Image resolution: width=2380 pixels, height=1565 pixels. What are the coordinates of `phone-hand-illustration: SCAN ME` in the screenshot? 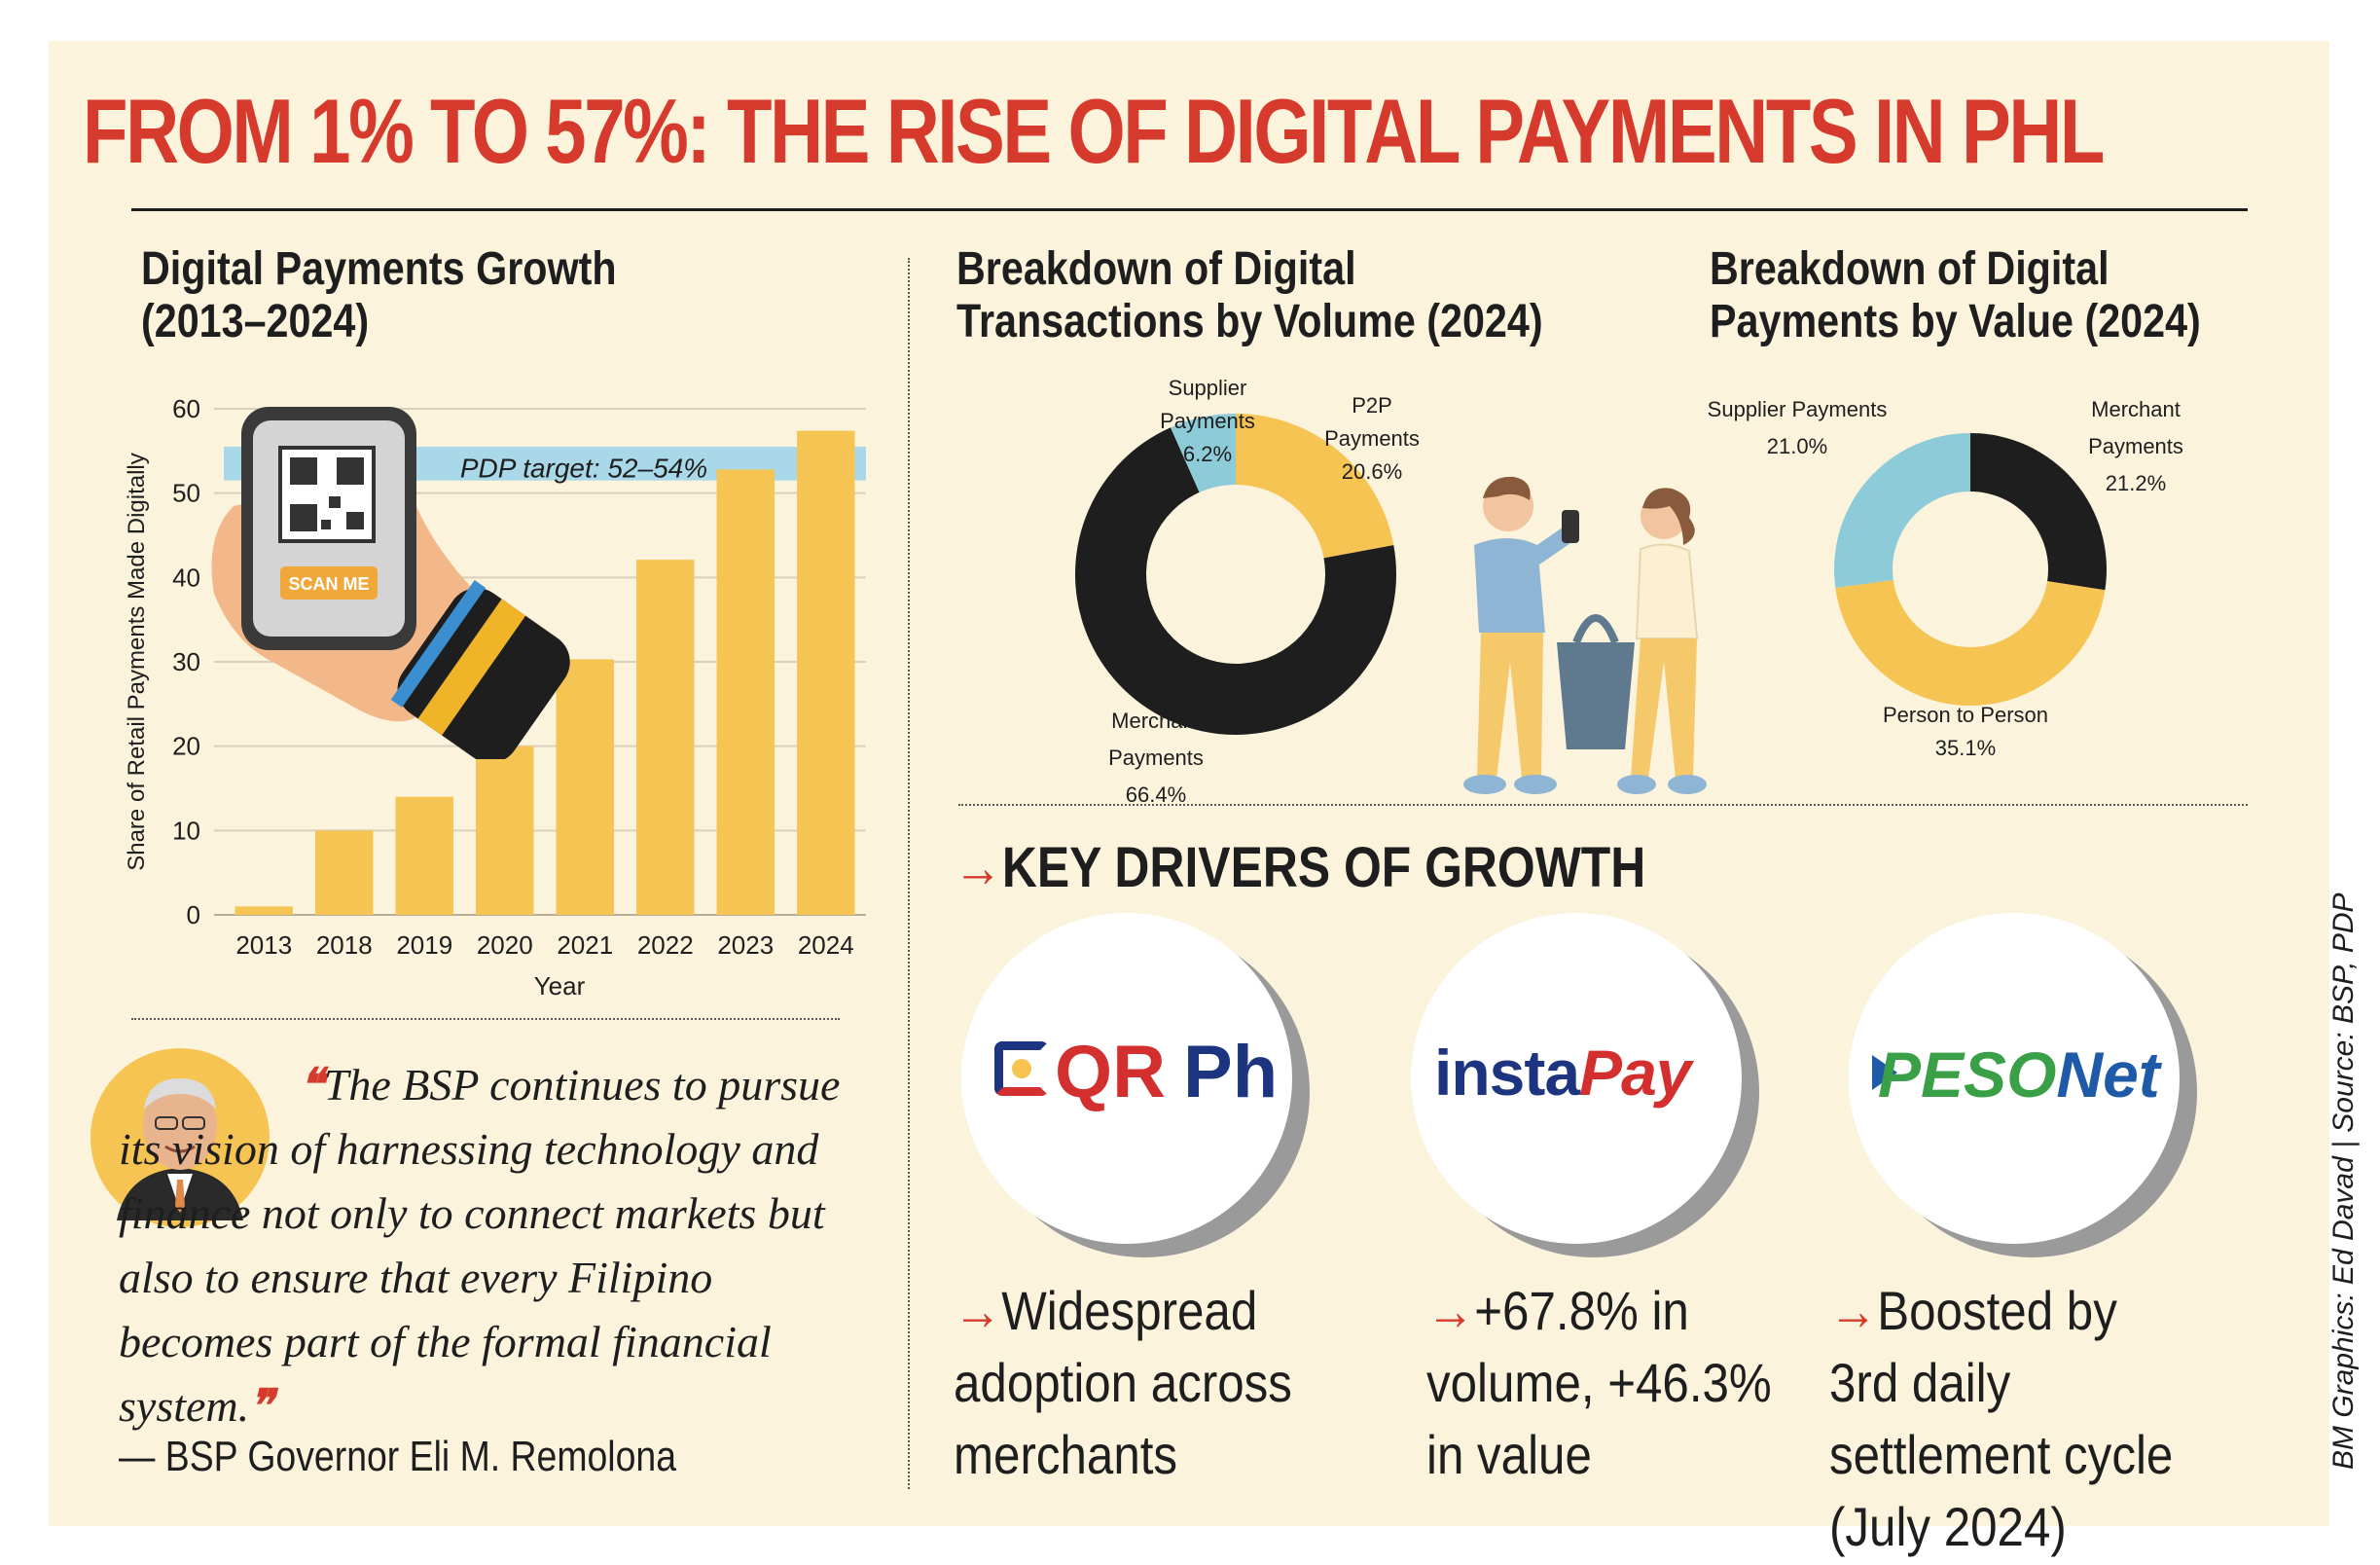 It's located at (390, 583).